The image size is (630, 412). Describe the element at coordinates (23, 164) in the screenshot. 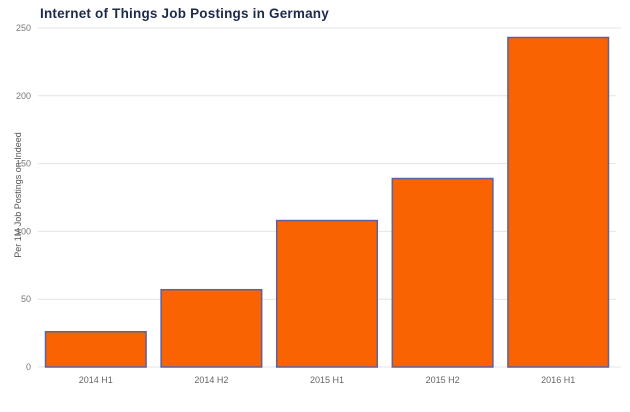

I see `y-tick-label: 150` at that location.